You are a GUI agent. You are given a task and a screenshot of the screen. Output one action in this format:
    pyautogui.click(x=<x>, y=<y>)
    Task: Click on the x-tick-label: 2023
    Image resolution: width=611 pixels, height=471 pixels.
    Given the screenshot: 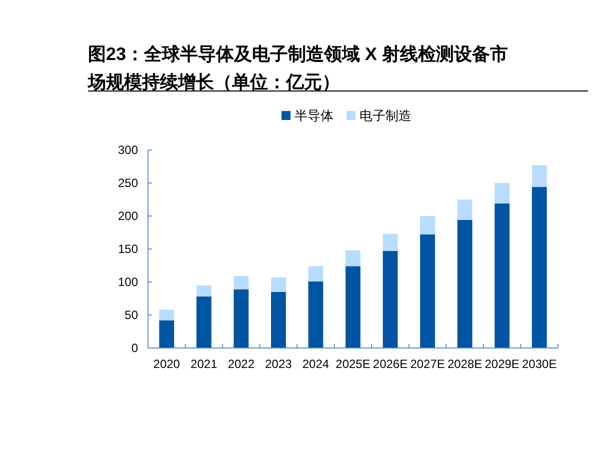 What is the action you would take?
    pyautogui.click(x=278, y=364)
    